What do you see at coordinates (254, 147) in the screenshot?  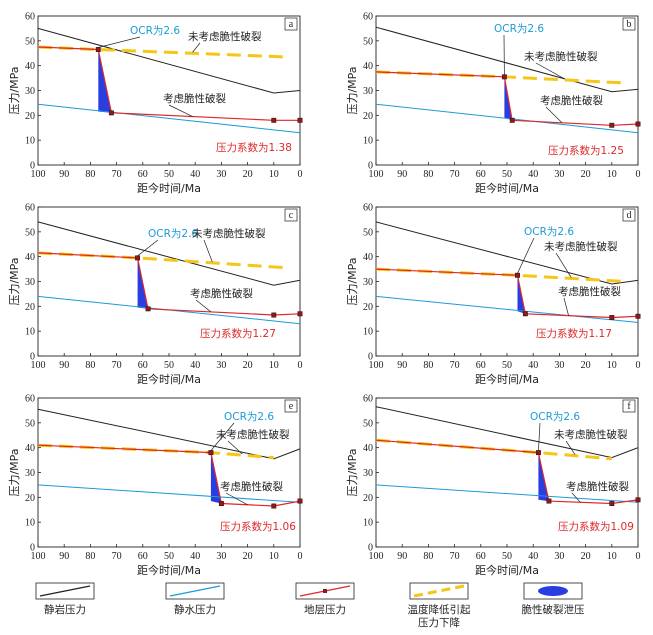 I see `pressure-coefficient-label: 压力系数为1.38` at bounding box center [254, 147].